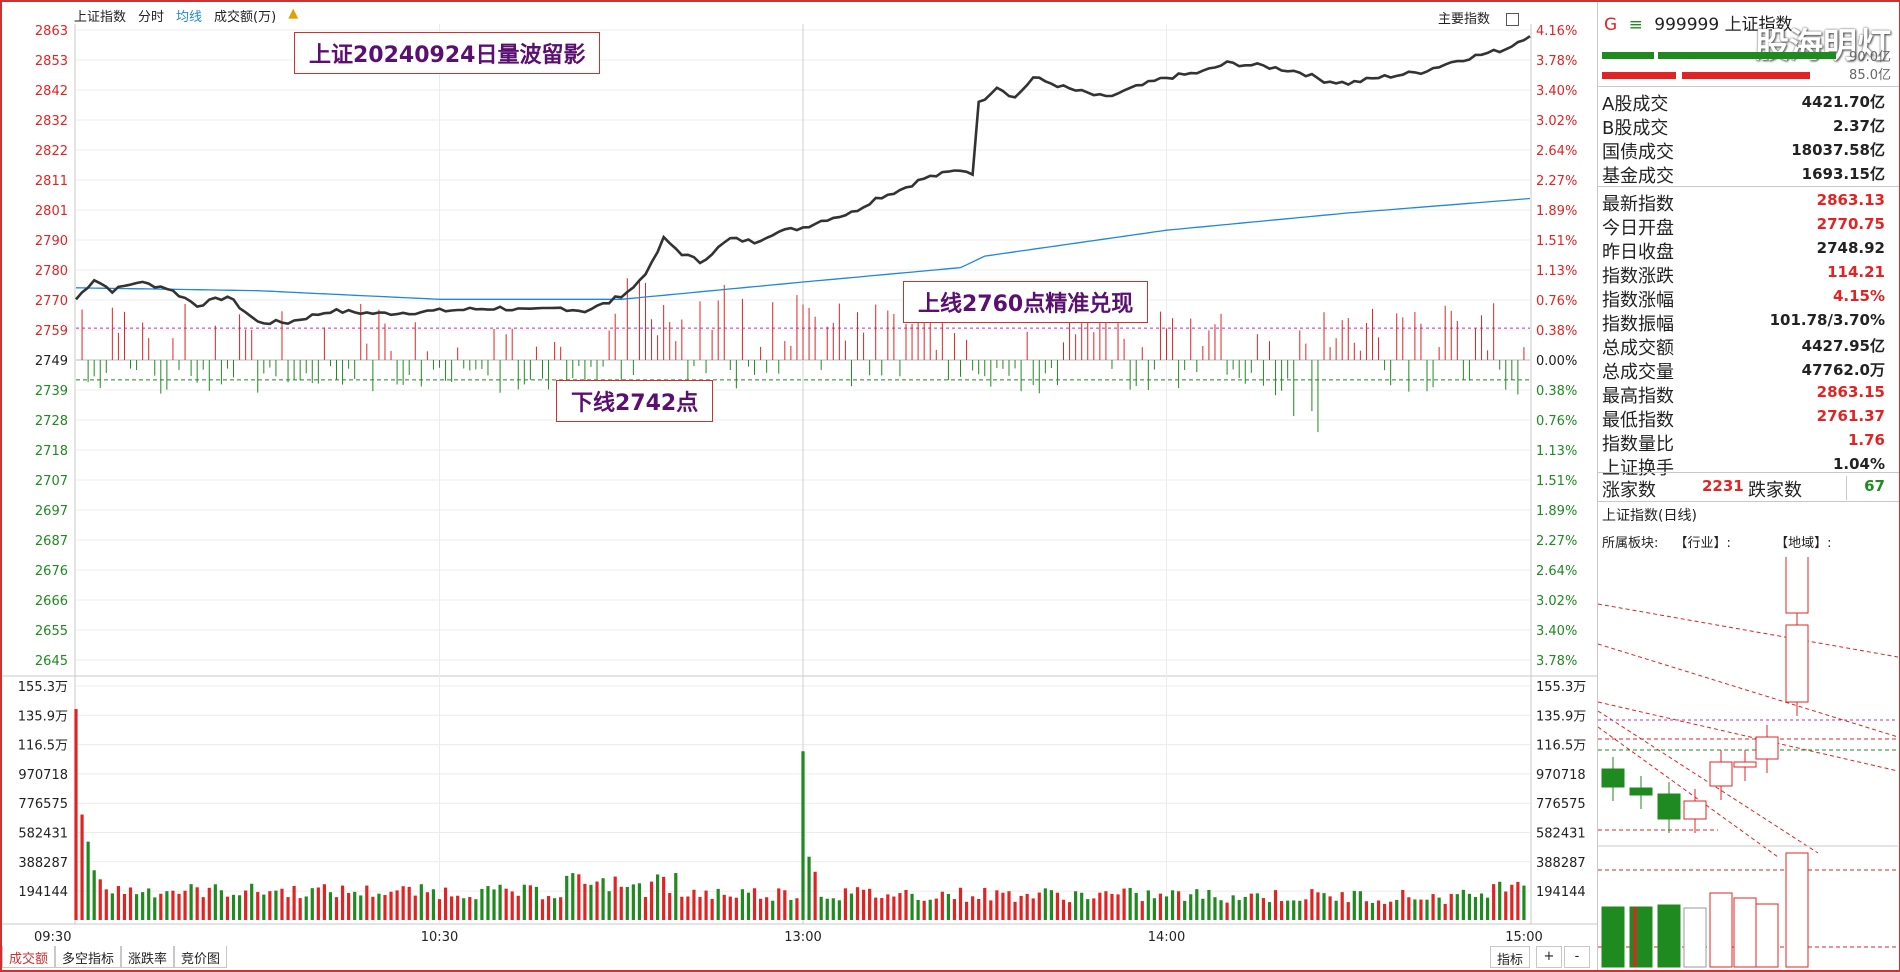 The image size is (1900, 972). Describe the element at coordinates (293, 13) in the screenshot. I see `bell-icon: ▲` at that location.